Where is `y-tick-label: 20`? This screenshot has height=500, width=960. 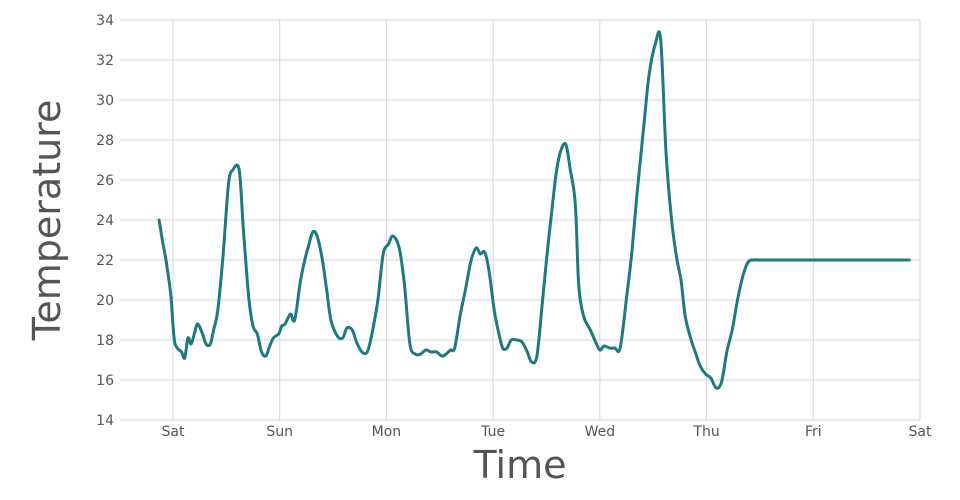
y-tick-label: 20 is located at coordinates (105, 301).